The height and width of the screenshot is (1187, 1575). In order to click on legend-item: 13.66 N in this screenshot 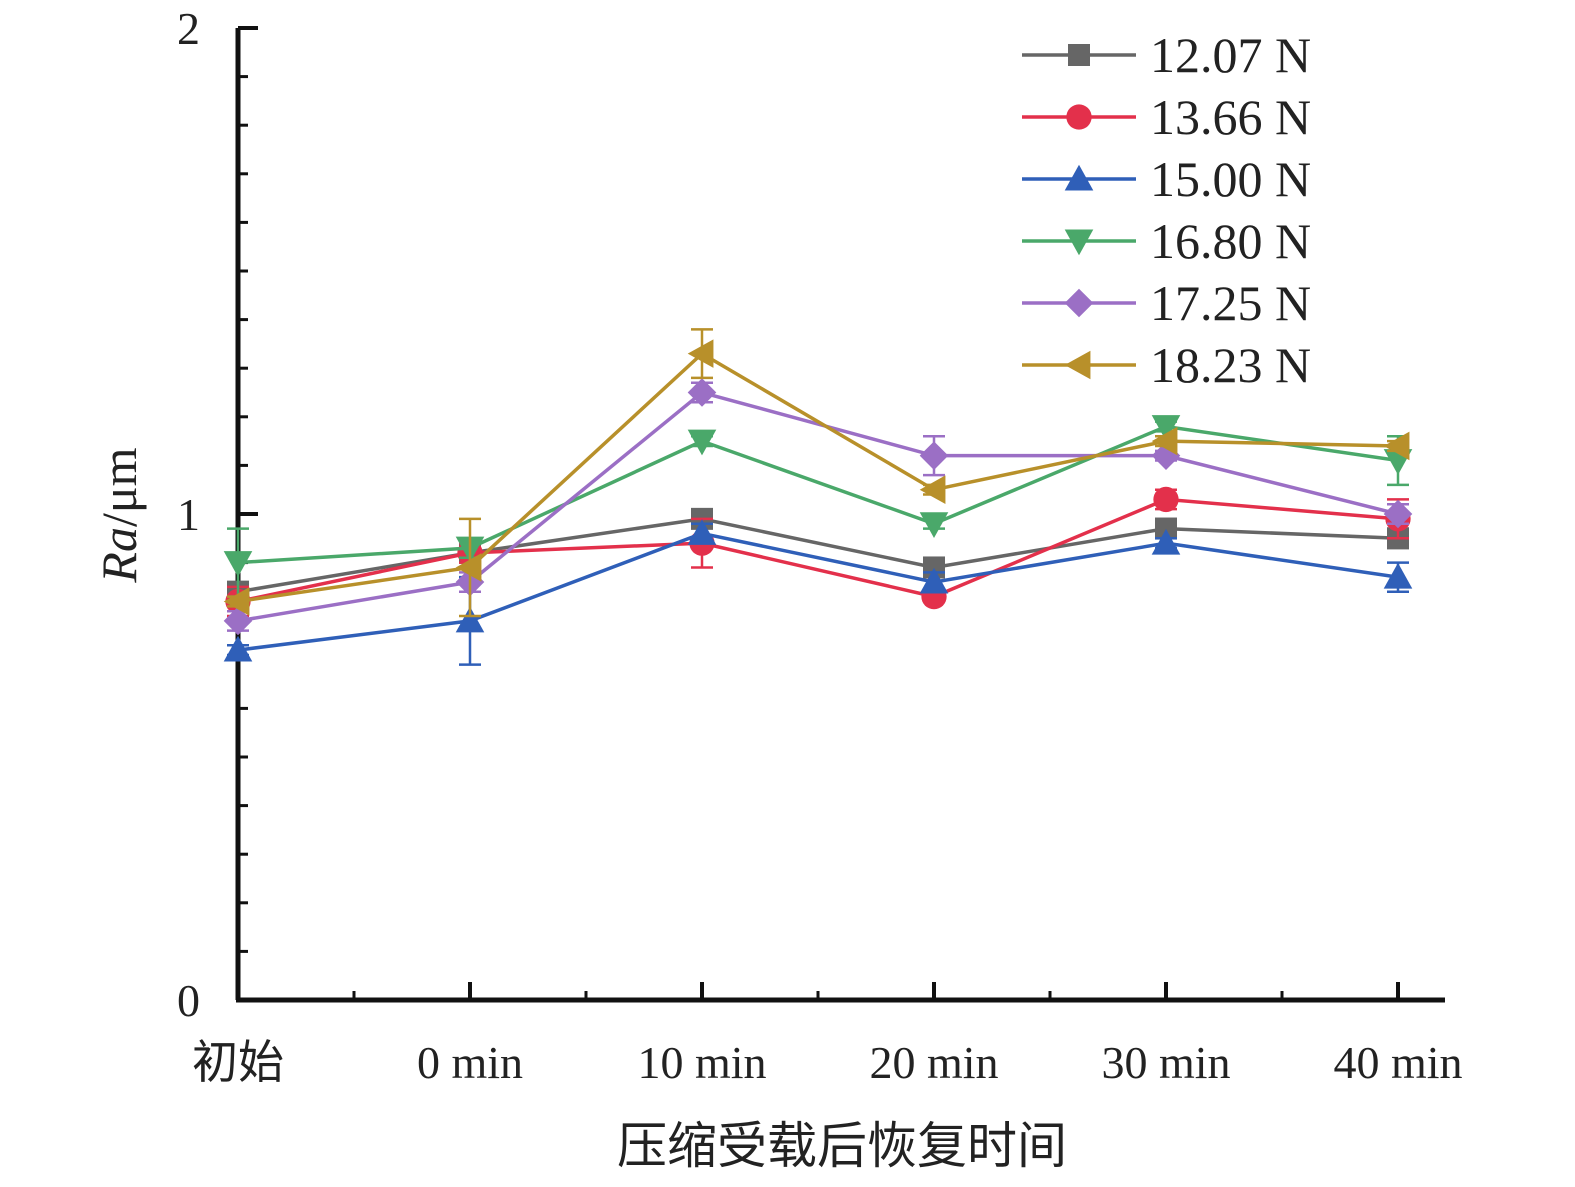, I will do `click(1166, 117)`.